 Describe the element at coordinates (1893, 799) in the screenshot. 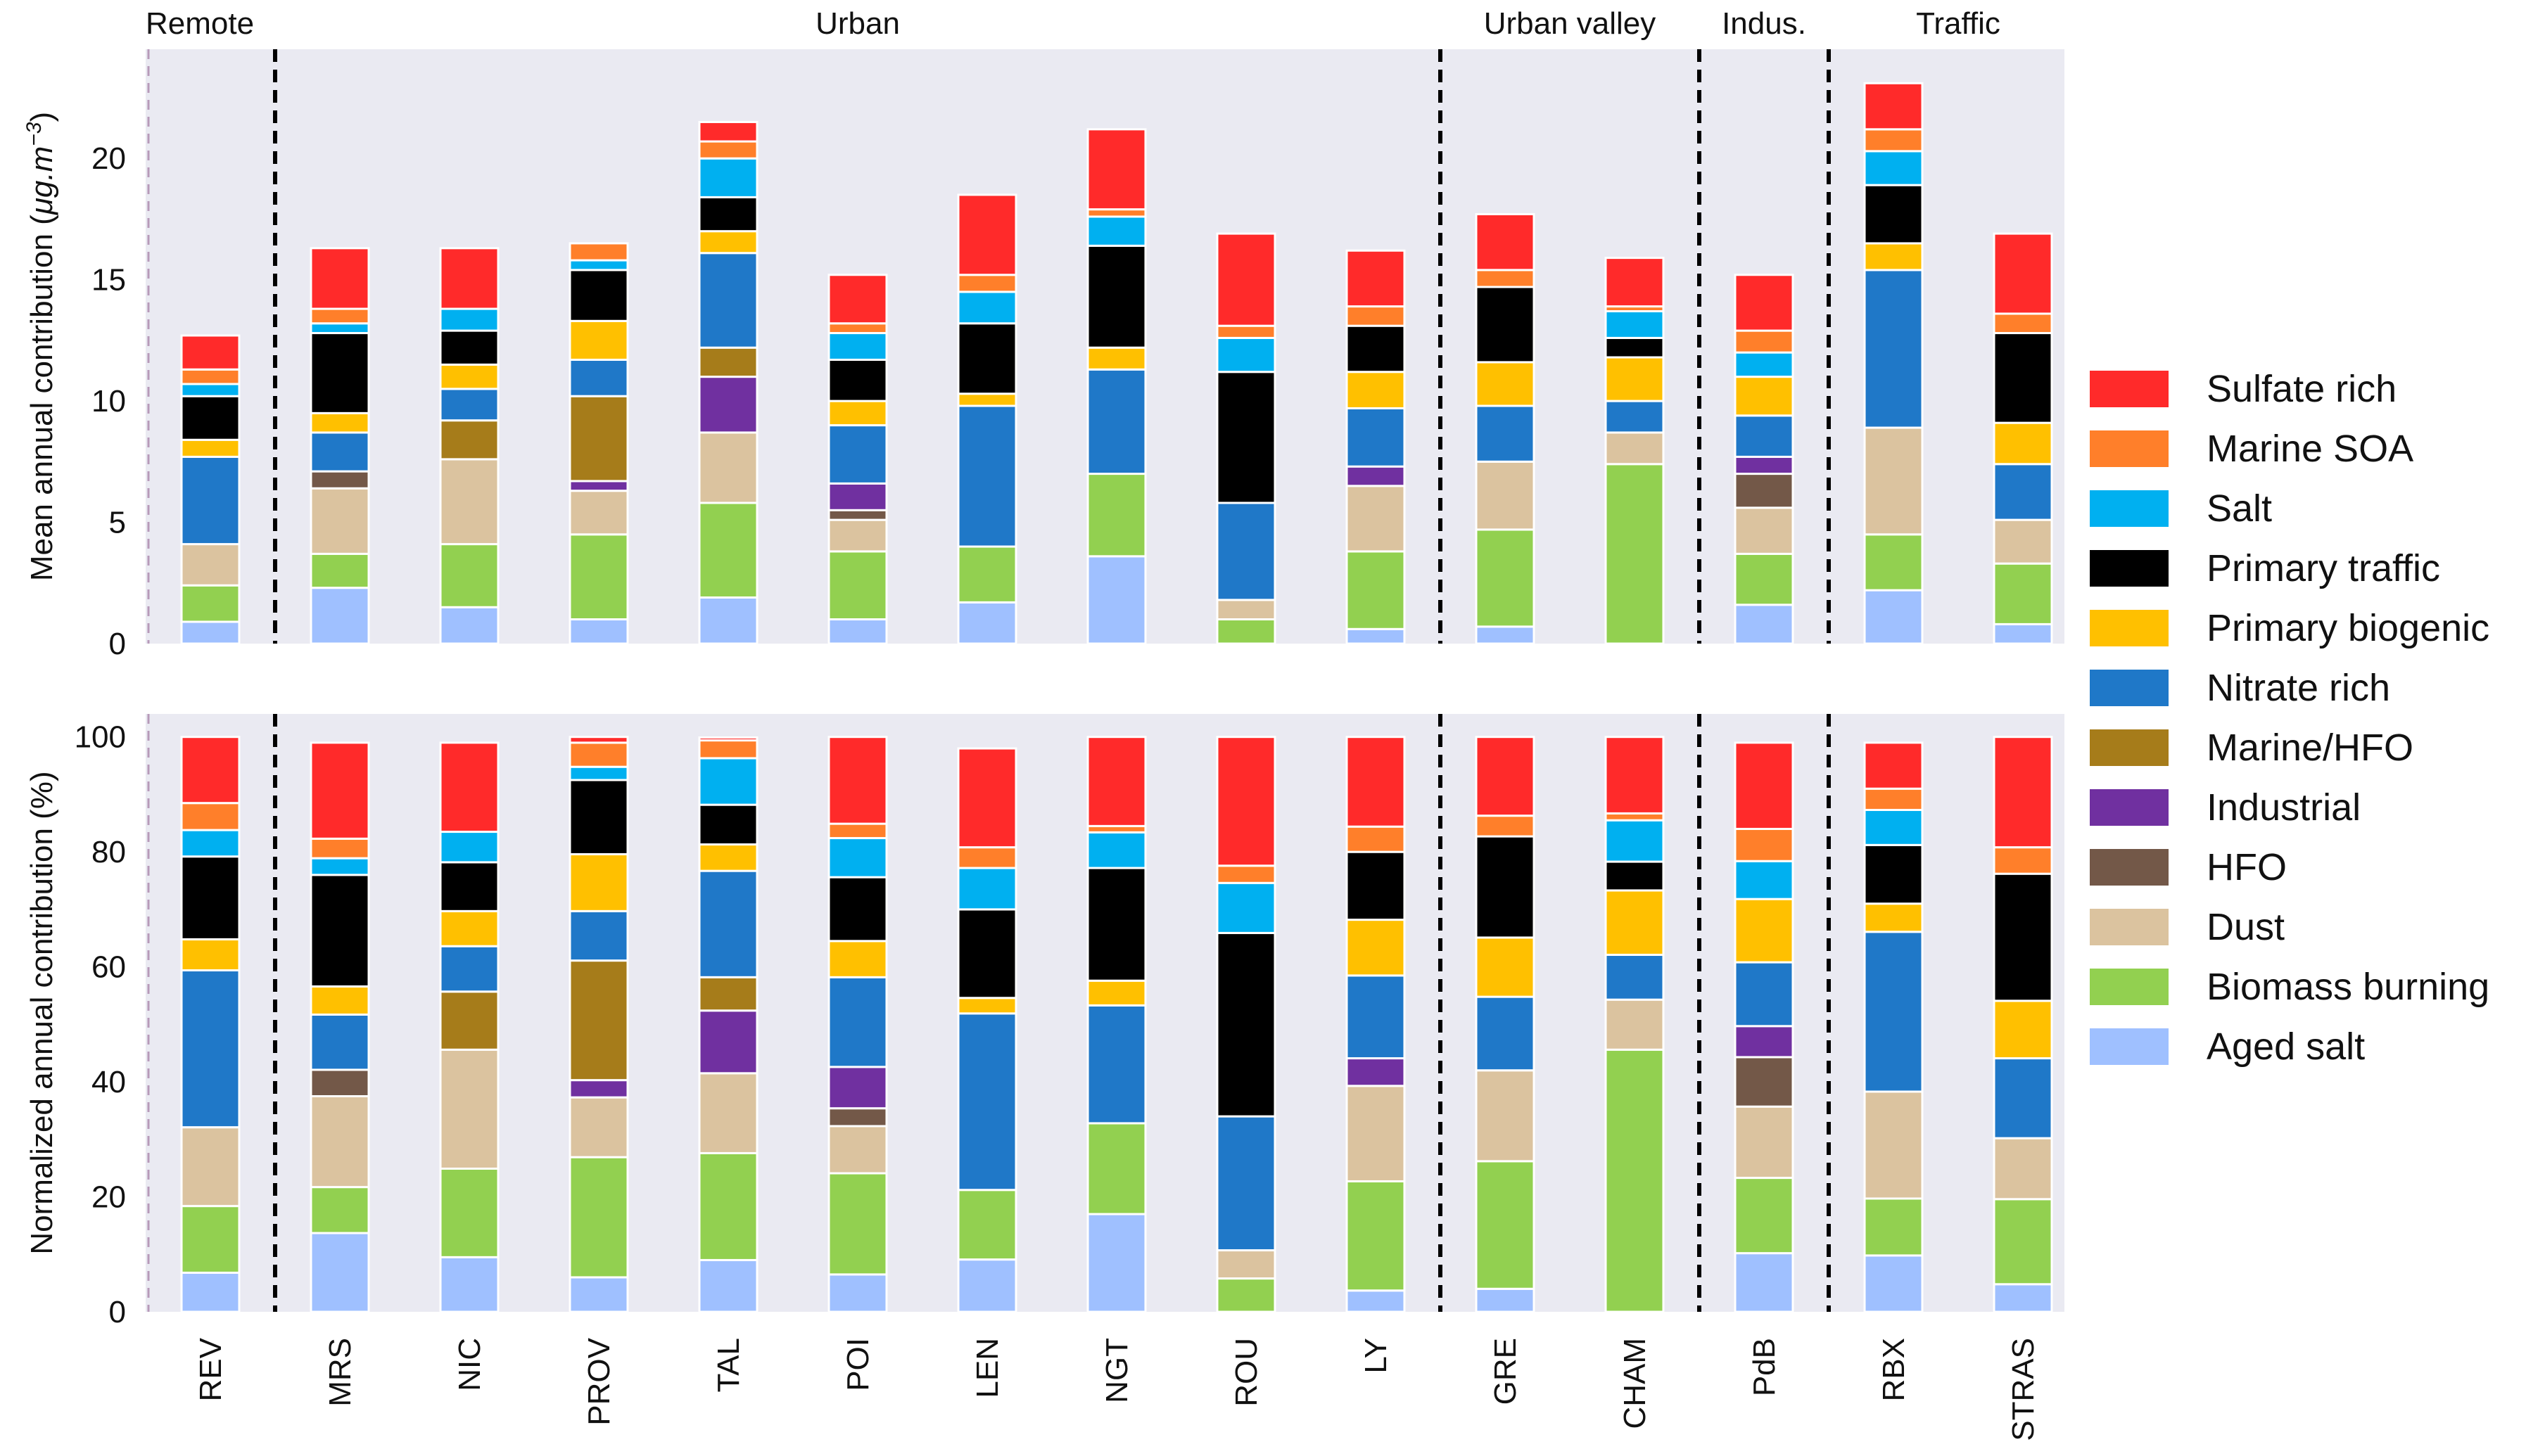

I see `bottom-segment-rbx-marine-soa` at that location.